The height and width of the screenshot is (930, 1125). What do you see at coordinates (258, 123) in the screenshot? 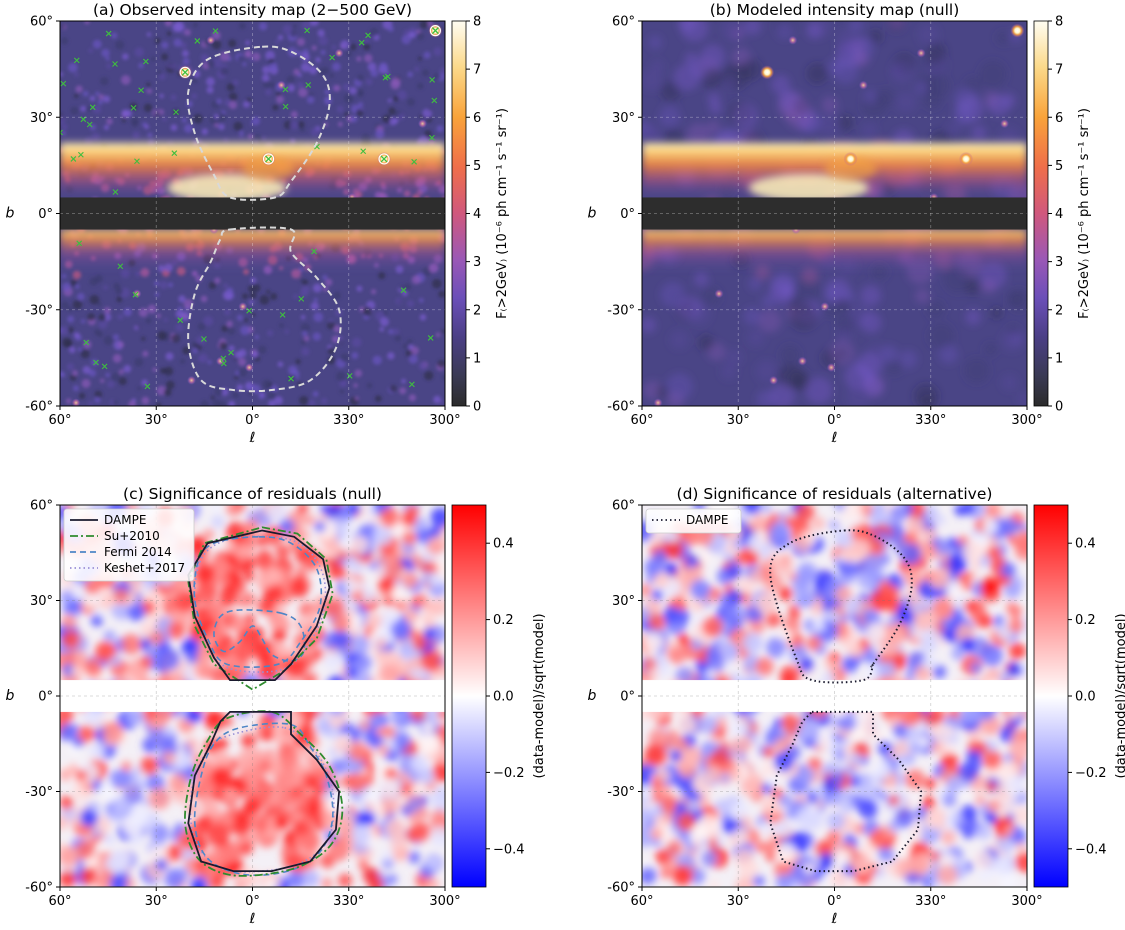
I see `bubble-outline-north` at bounding box center [258, 123].